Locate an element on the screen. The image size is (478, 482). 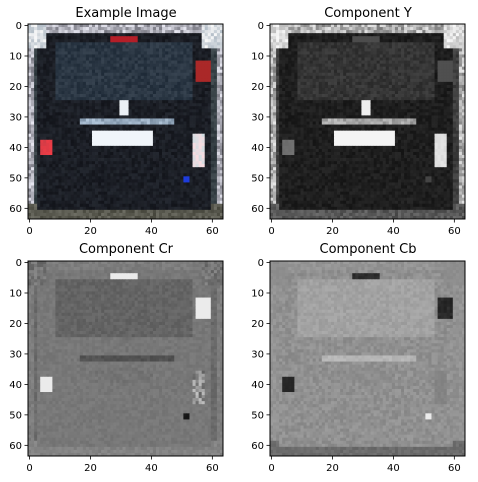
x-ticks-example: 0 20 40 60 is located at coordinates (122, 228).